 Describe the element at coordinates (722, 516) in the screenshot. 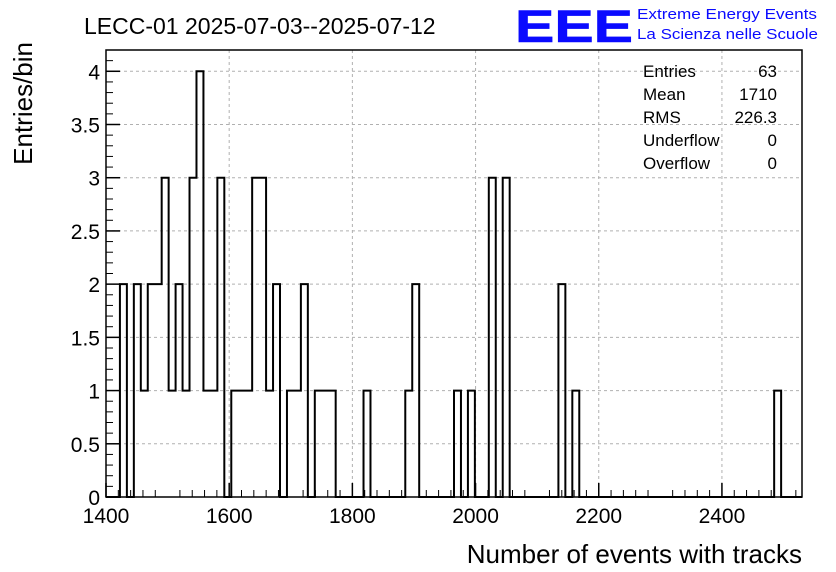

I see `x-tick-label: 2400` at that location.